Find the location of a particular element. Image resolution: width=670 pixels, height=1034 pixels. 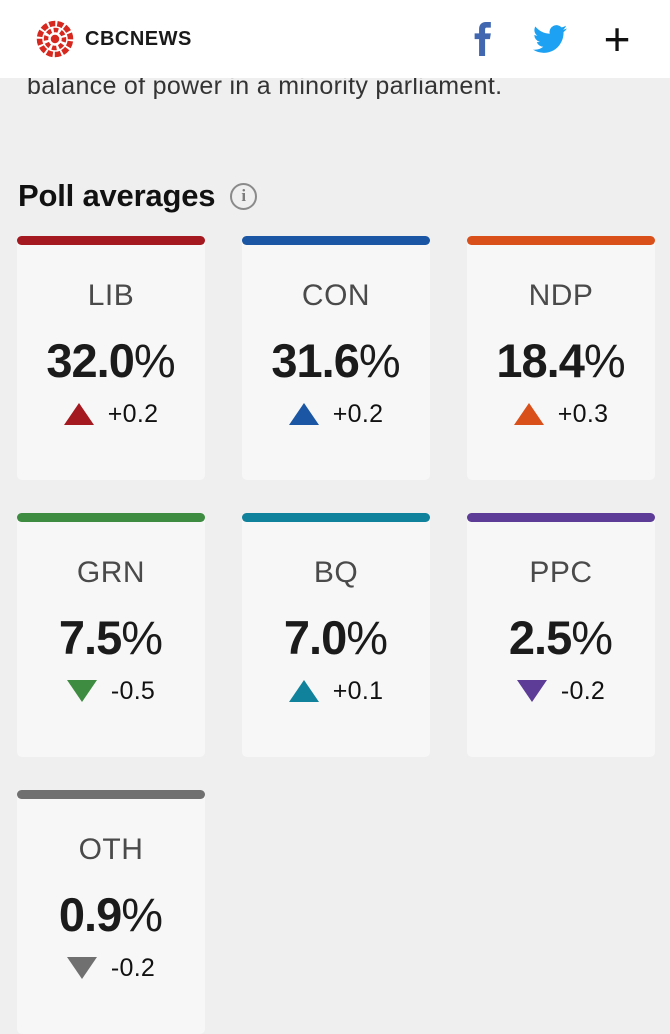

poll-percentage-number: 2.5 is located at coordinates (540, 637).